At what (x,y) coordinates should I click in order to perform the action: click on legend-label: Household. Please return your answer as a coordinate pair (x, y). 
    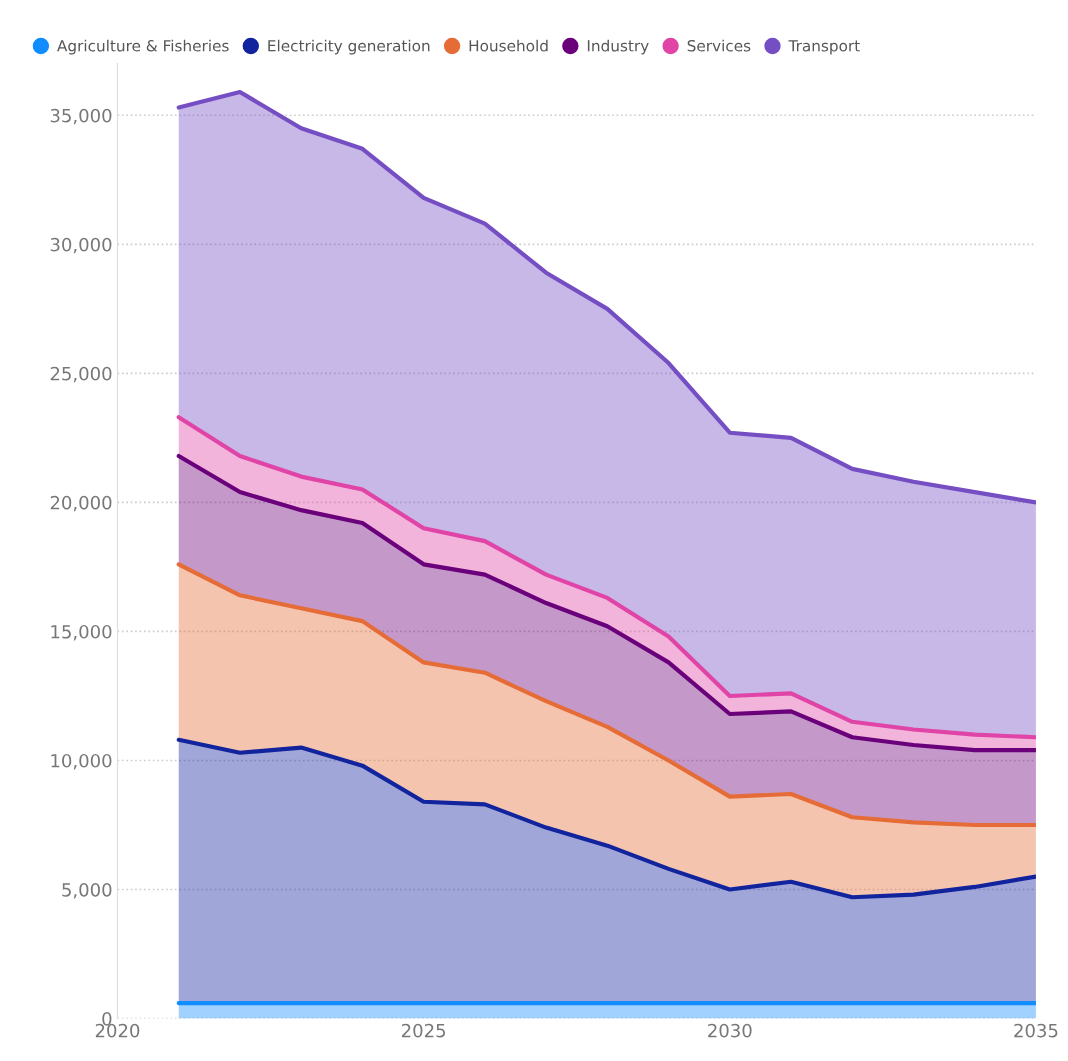
    Looking at the image, I should click on (508, 45).